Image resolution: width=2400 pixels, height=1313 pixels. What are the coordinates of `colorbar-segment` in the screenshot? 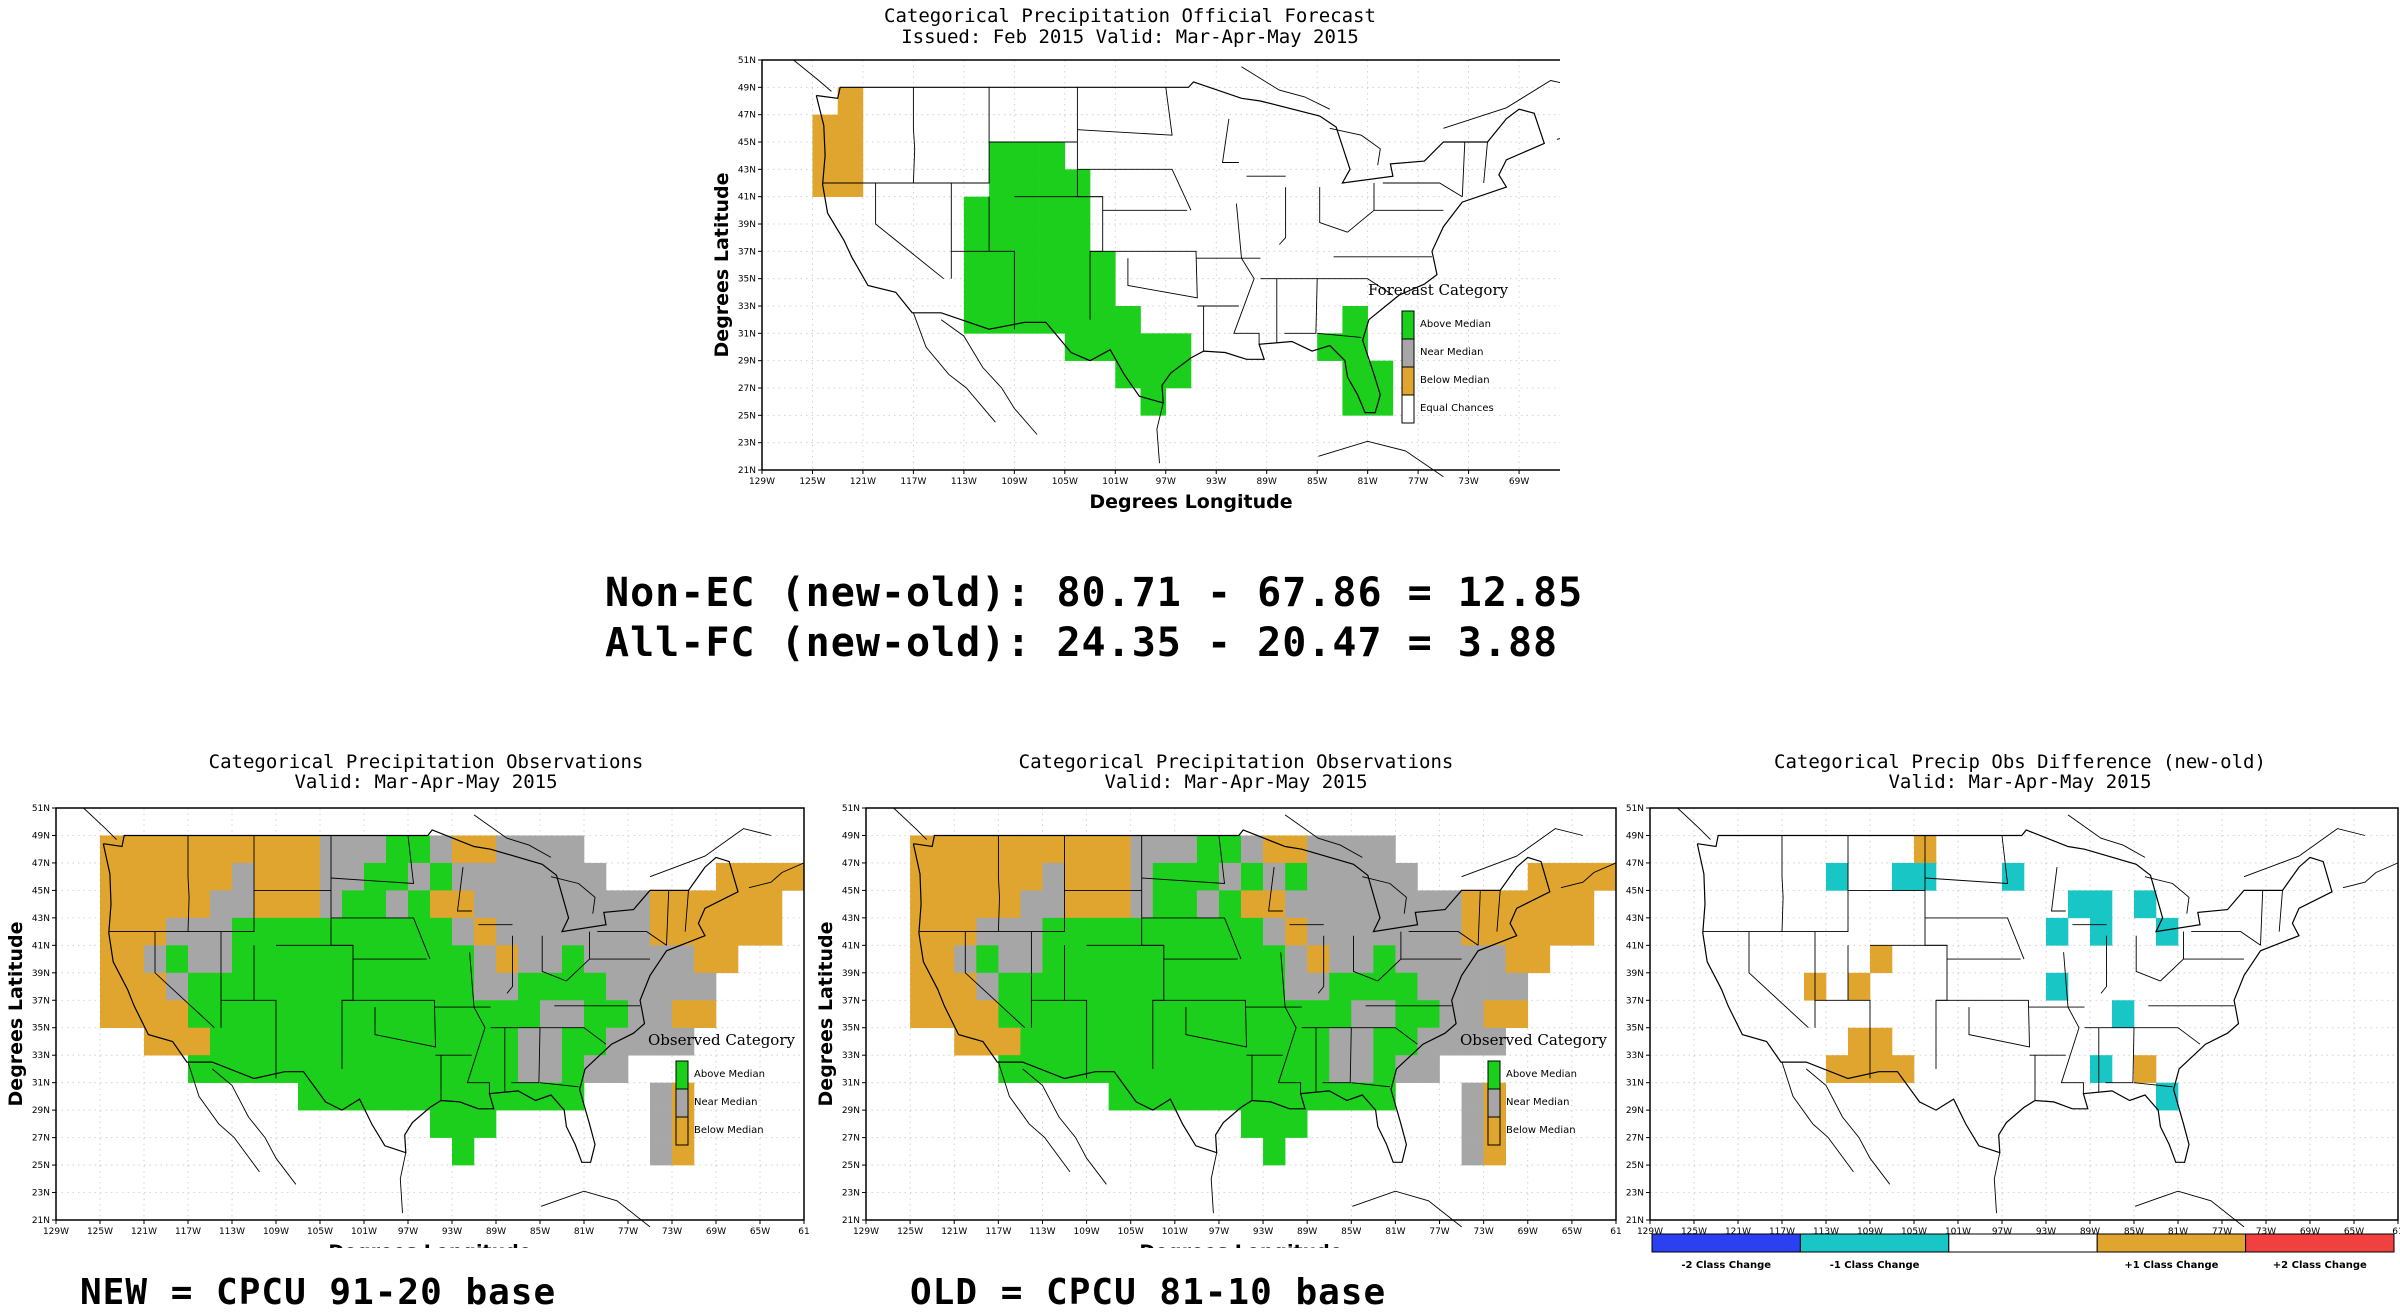 It's located at (2320, 1243).